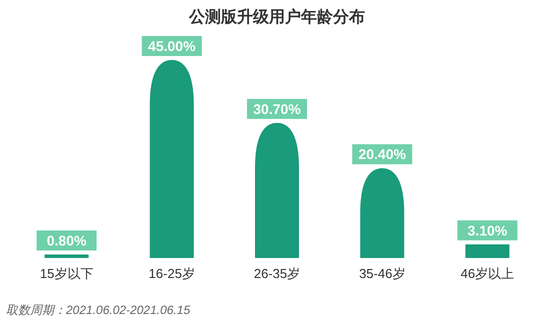  I want to click on data-label: 45.00%, so click(172, 46).